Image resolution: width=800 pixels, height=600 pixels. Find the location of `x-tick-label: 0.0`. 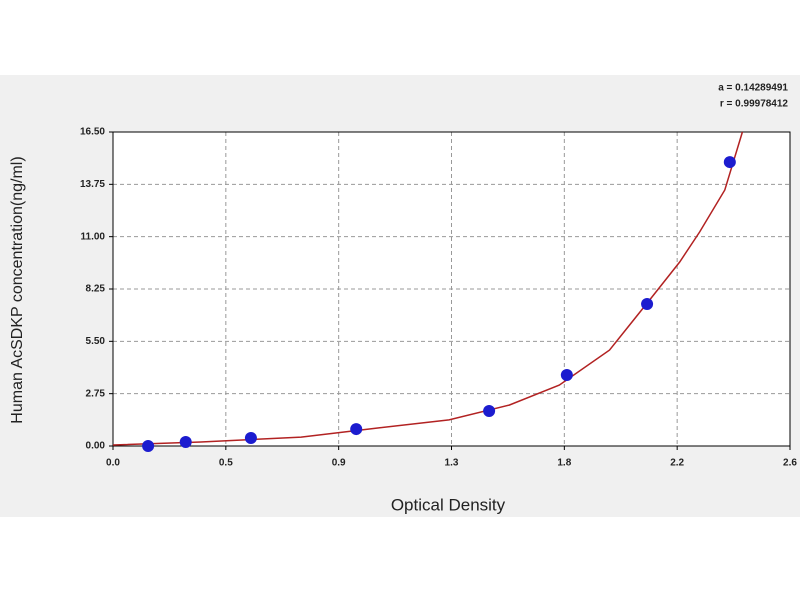

x-tick-label: 0.0 is located at coordinates (113, 463).